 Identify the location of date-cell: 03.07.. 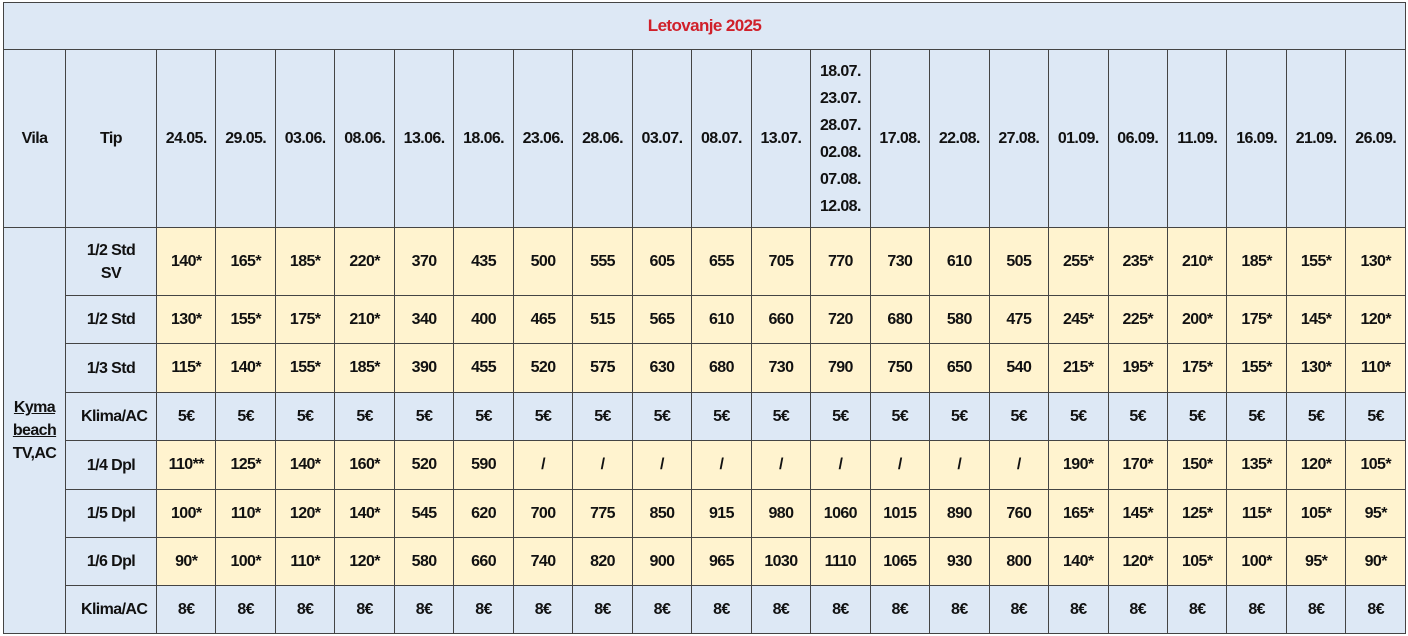
(662, 138).